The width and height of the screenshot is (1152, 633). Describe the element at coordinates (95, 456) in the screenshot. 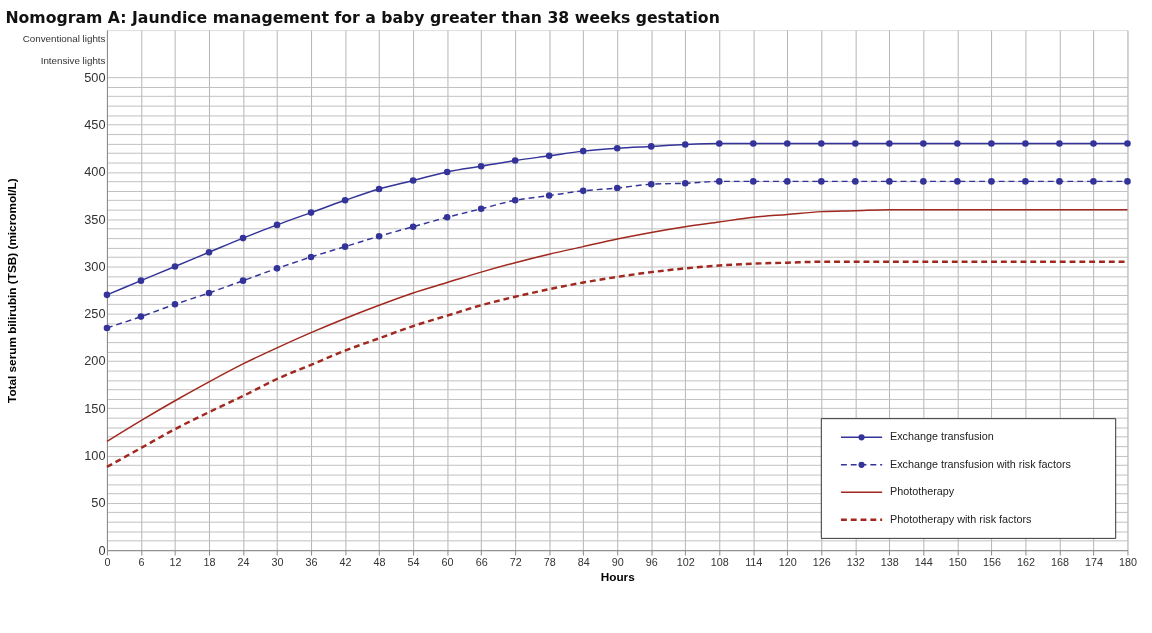

I see `y-tick-label: 100` at that location.